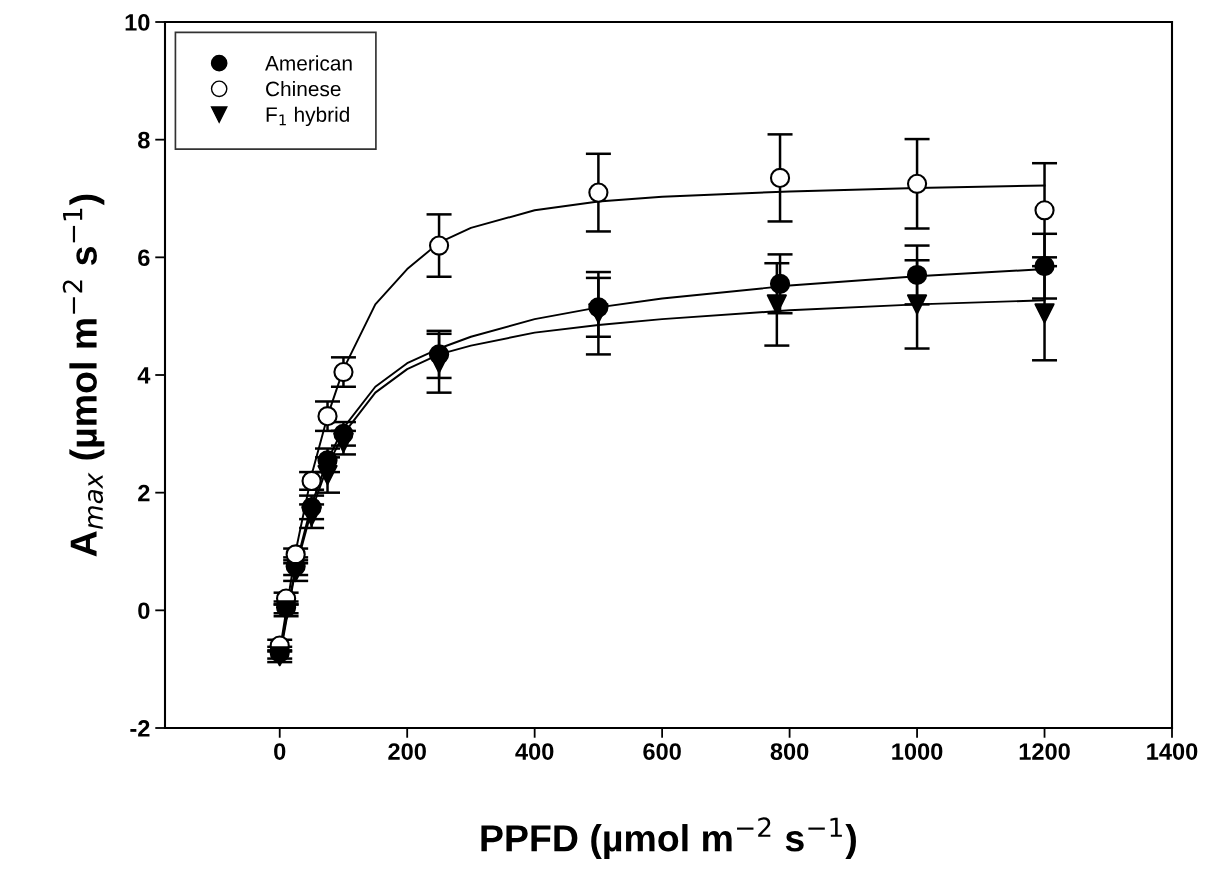  I want to click on x-tick-label: 1400, so click(1172, 751).